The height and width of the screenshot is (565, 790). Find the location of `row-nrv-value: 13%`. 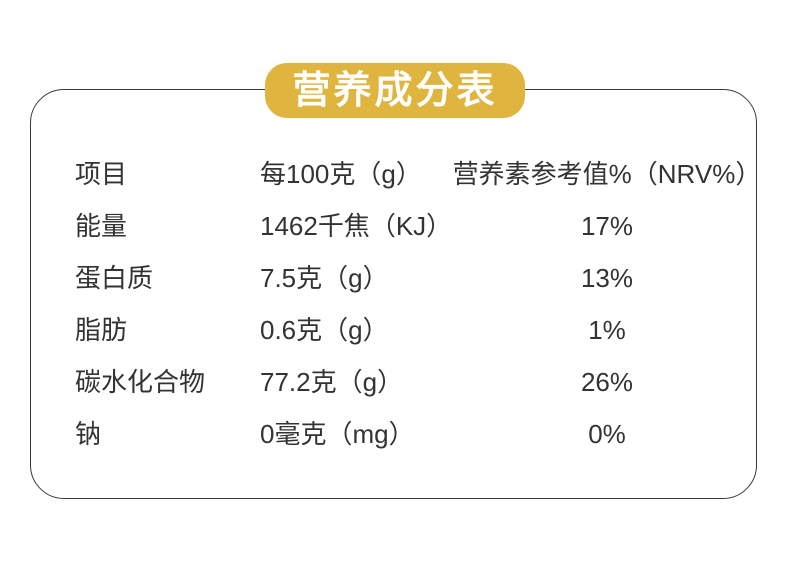

row-nrv-value: 13% is located at coordinates (607, 278).